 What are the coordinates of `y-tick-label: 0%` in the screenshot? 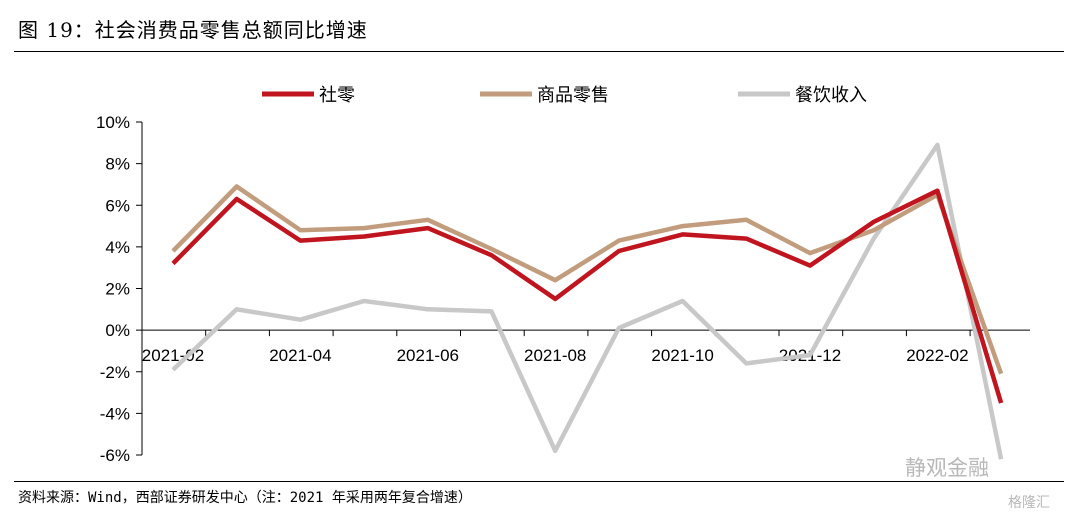 It's located at (117, 330).